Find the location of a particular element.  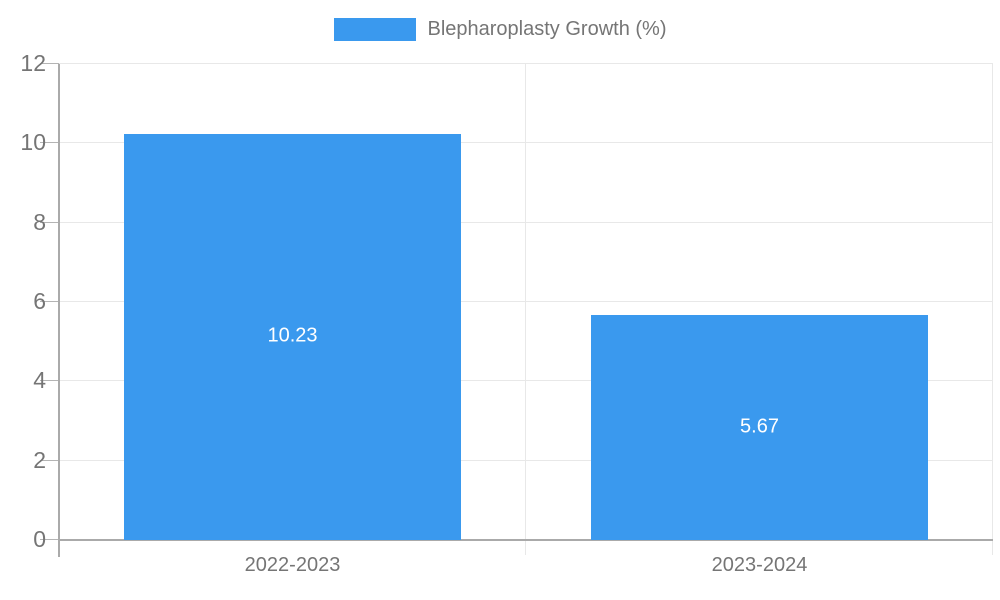

y-axis-label: 0 is located at coordinates (39, 539).